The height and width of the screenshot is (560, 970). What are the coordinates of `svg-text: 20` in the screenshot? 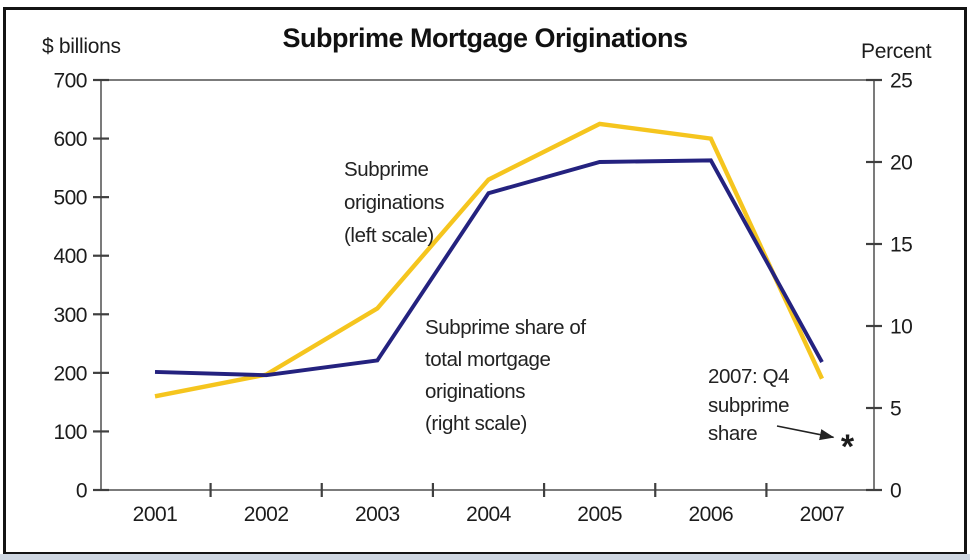 It's located at (901, 163).